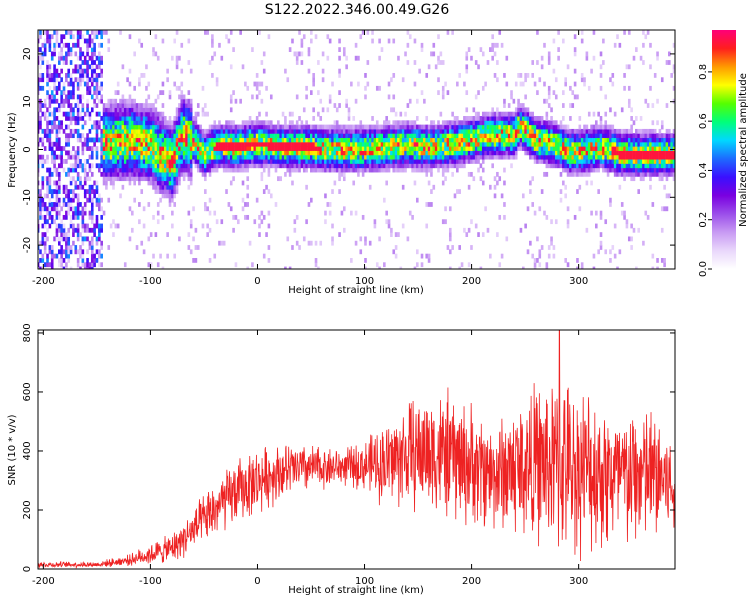 The height and width of the screenshot is (600, 750). Describe the element at coordinates (257, 581) in the screenshot. I see `x-tick-label: 0` at that location.